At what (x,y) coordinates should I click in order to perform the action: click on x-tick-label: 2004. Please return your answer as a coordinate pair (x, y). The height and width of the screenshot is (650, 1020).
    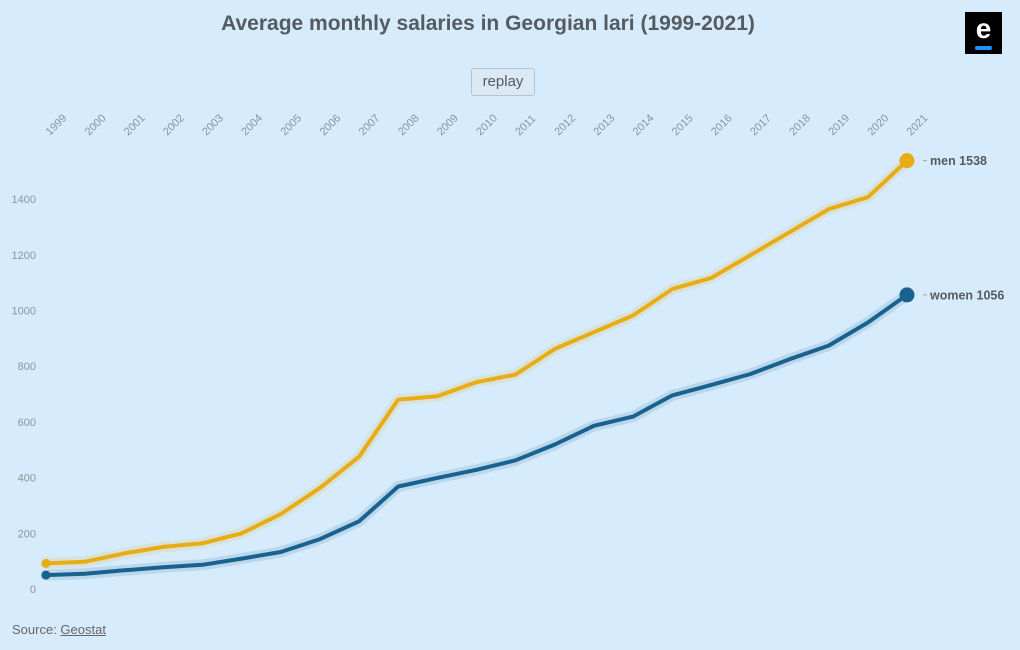
    Looking at the image, I should click on (252, 125).